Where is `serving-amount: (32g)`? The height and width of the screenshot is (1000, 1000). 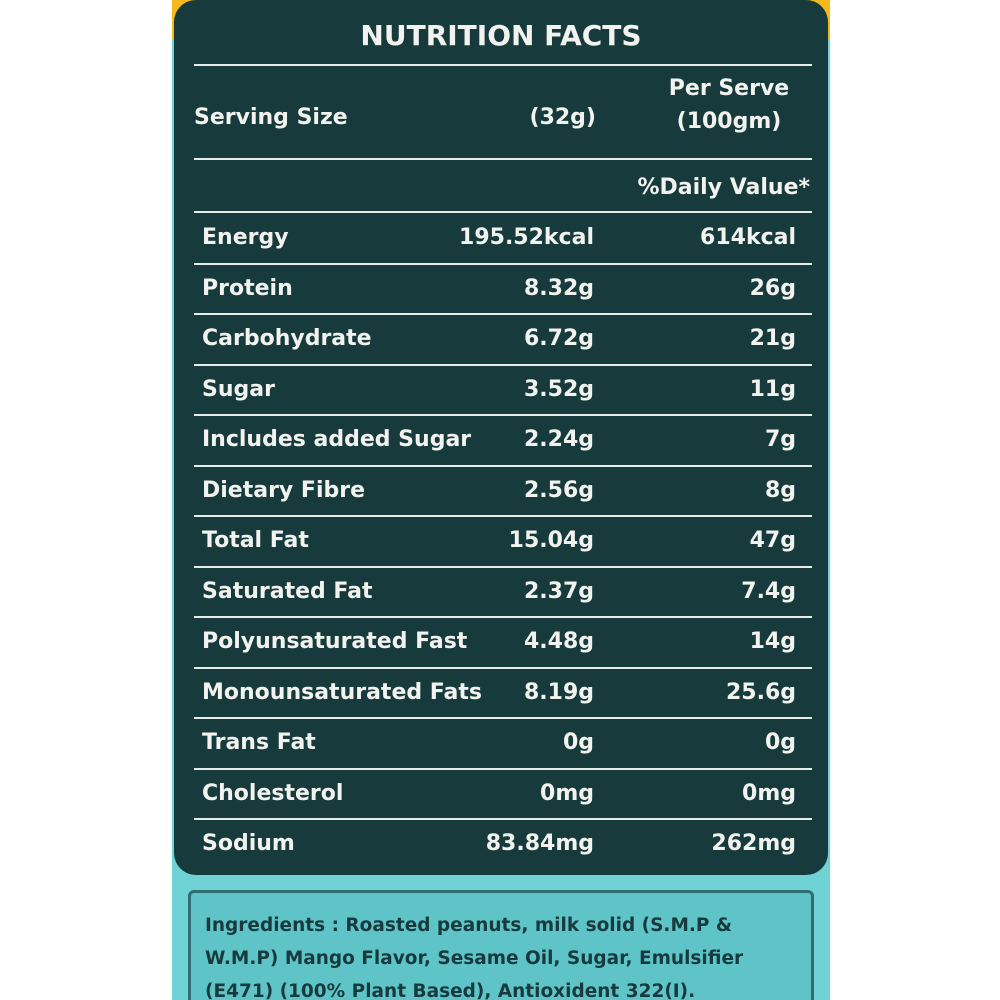 serving-amount: (32g) is located at coordinates (562, 117).